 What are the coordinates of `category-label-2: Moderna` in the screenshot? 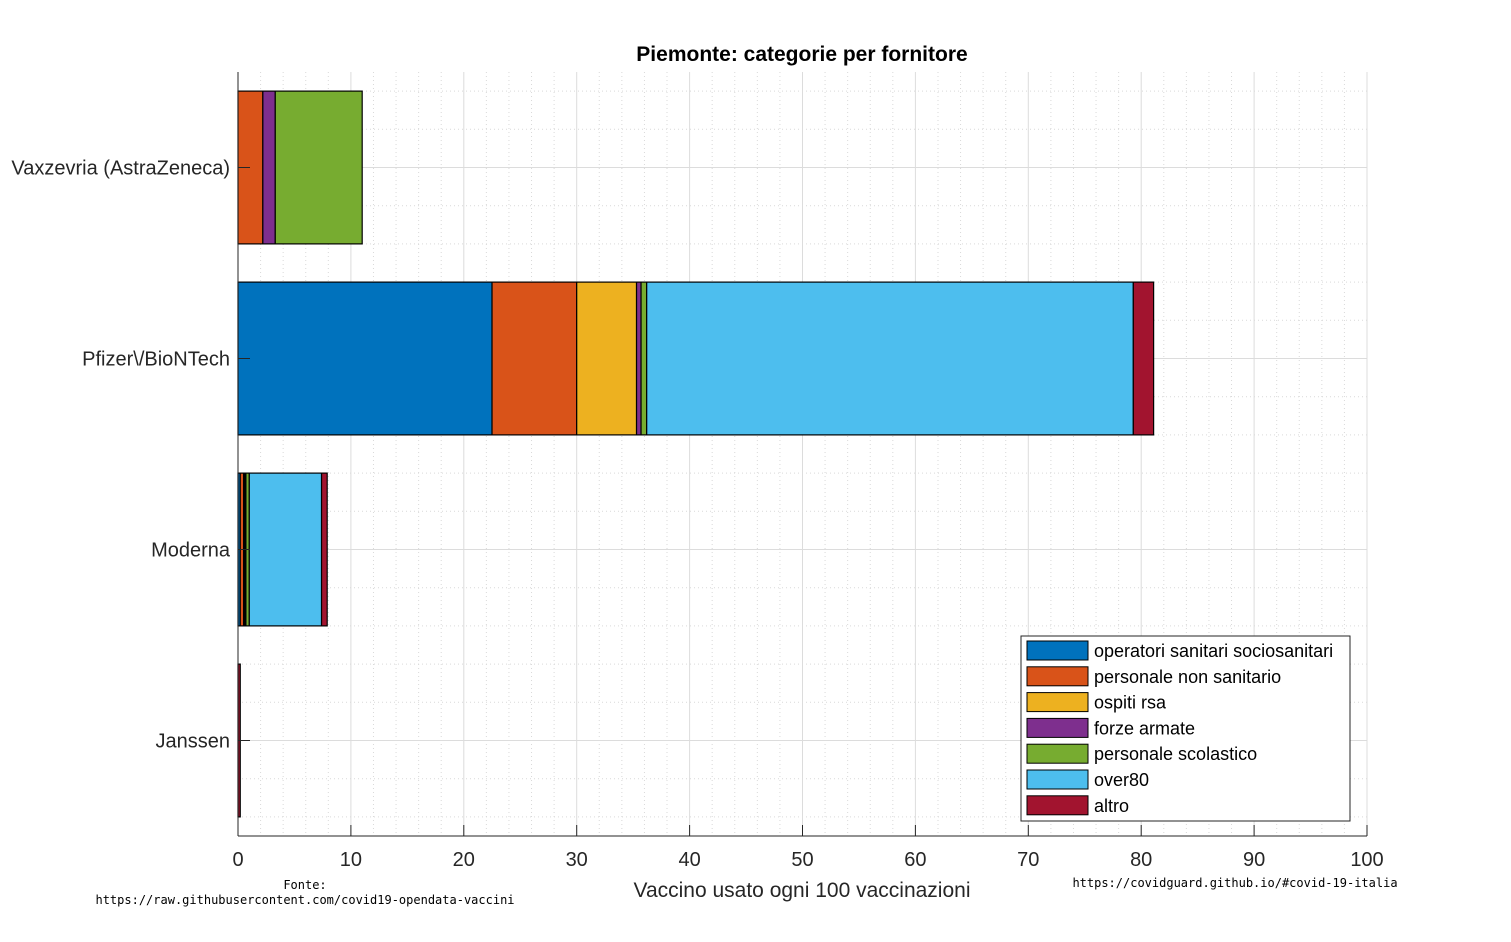 It's located at (191, 551).